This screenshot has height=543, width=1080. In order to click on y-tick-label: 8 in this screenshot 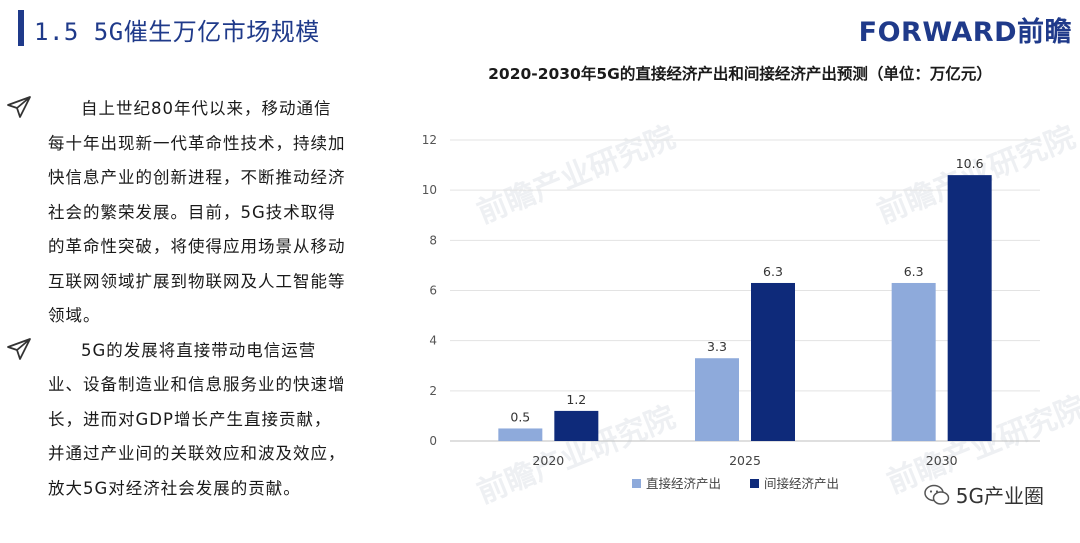, I will do `click(433, 240)`.